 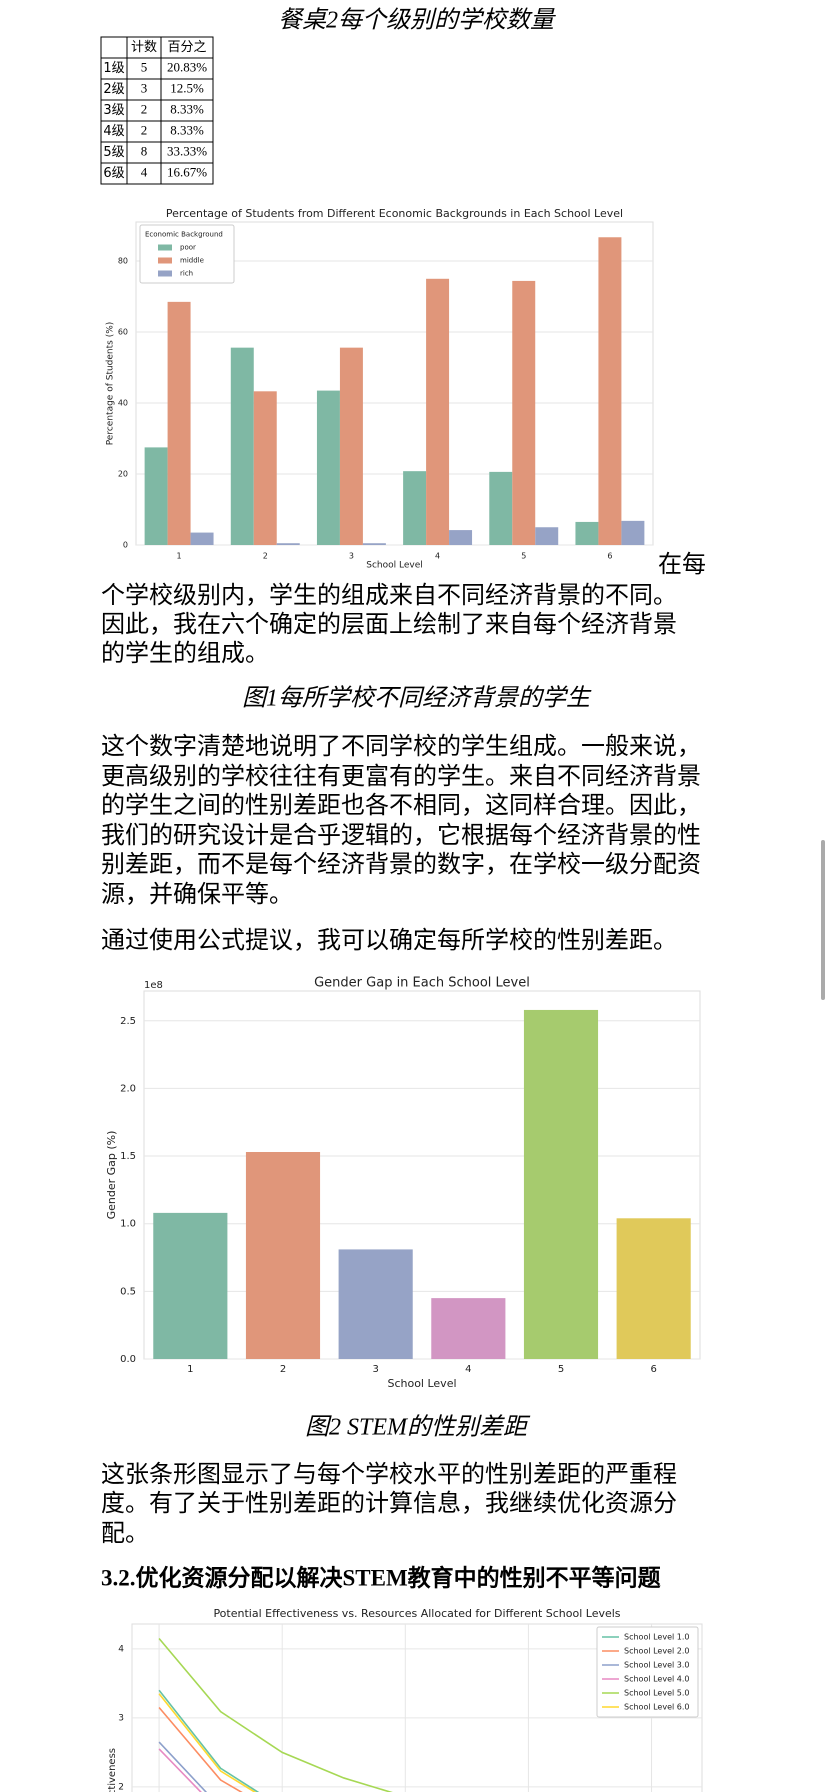 I want to click on table-cell-text: 5级, so click(x=113, y=152).